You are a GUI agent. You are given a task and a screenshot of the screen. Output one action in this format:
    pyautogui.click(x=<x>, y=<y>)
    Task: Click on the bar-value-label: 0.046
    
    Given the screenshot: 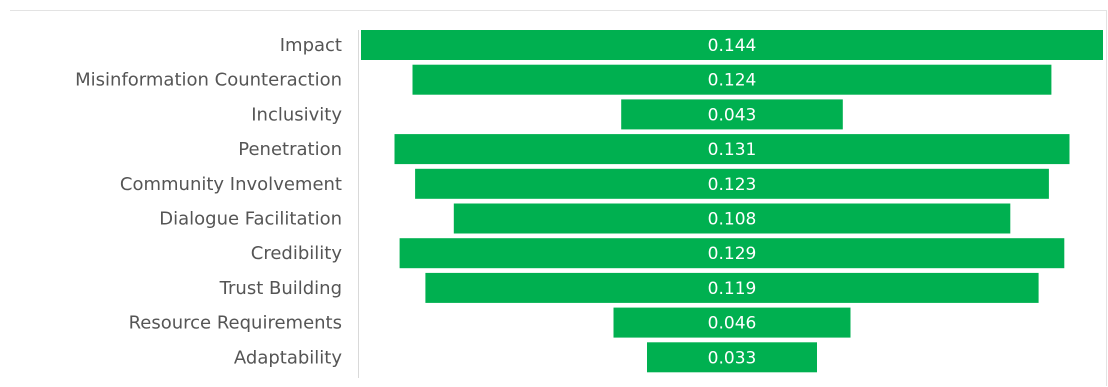 What is the action you would take?
    pyautogui.click(x=732, y=324)
    